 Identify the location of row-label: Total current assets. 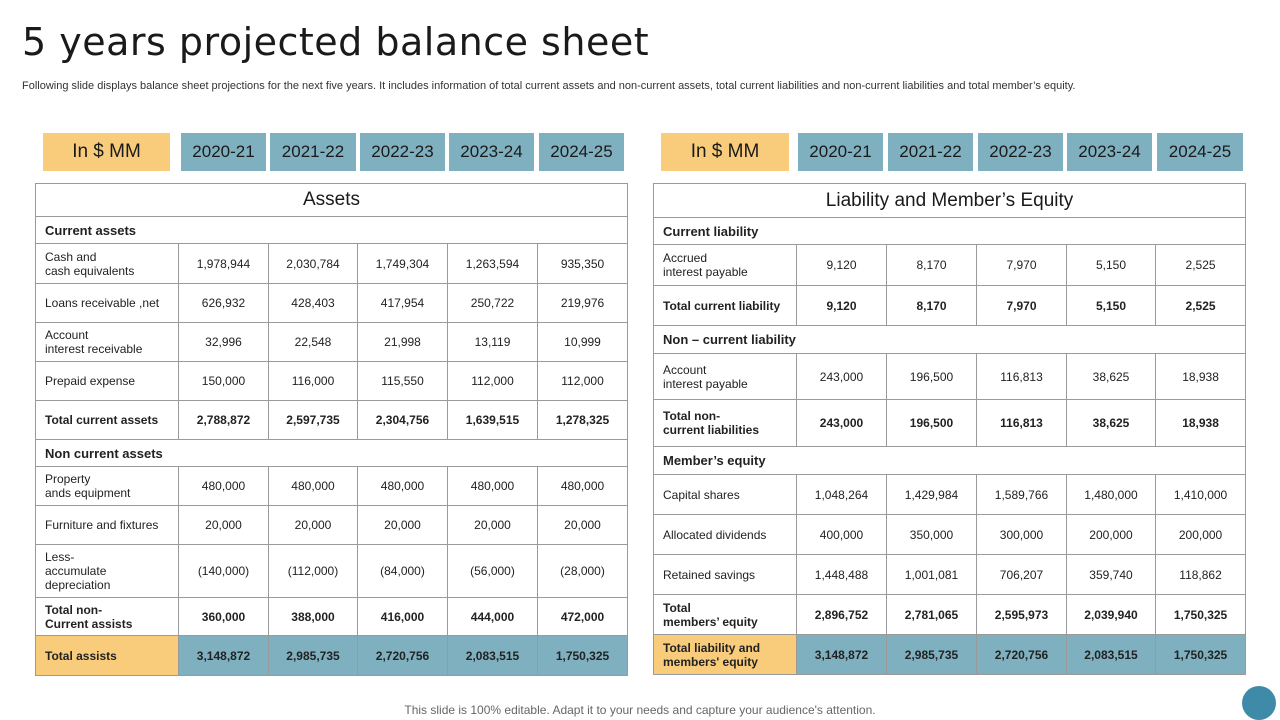
(107, 420).